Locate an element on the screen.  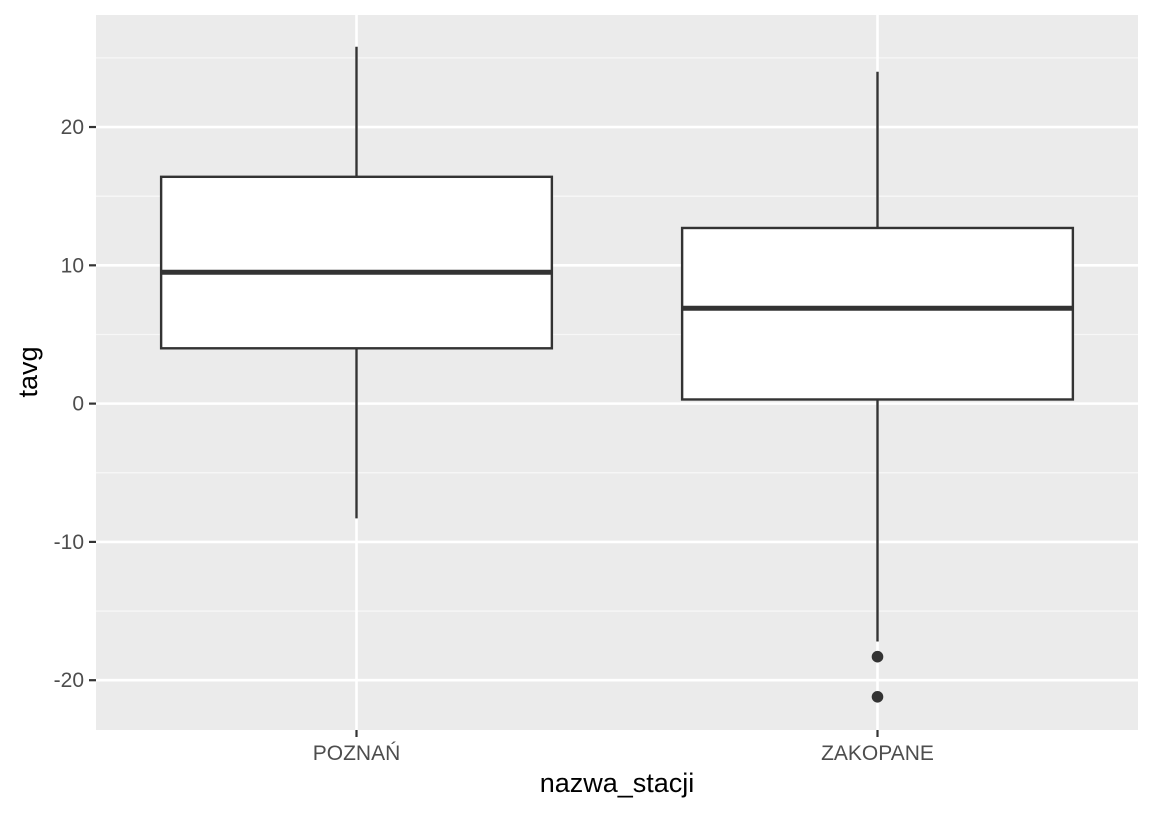
y-tick-label: 0 is located at coordinates (78, 404).